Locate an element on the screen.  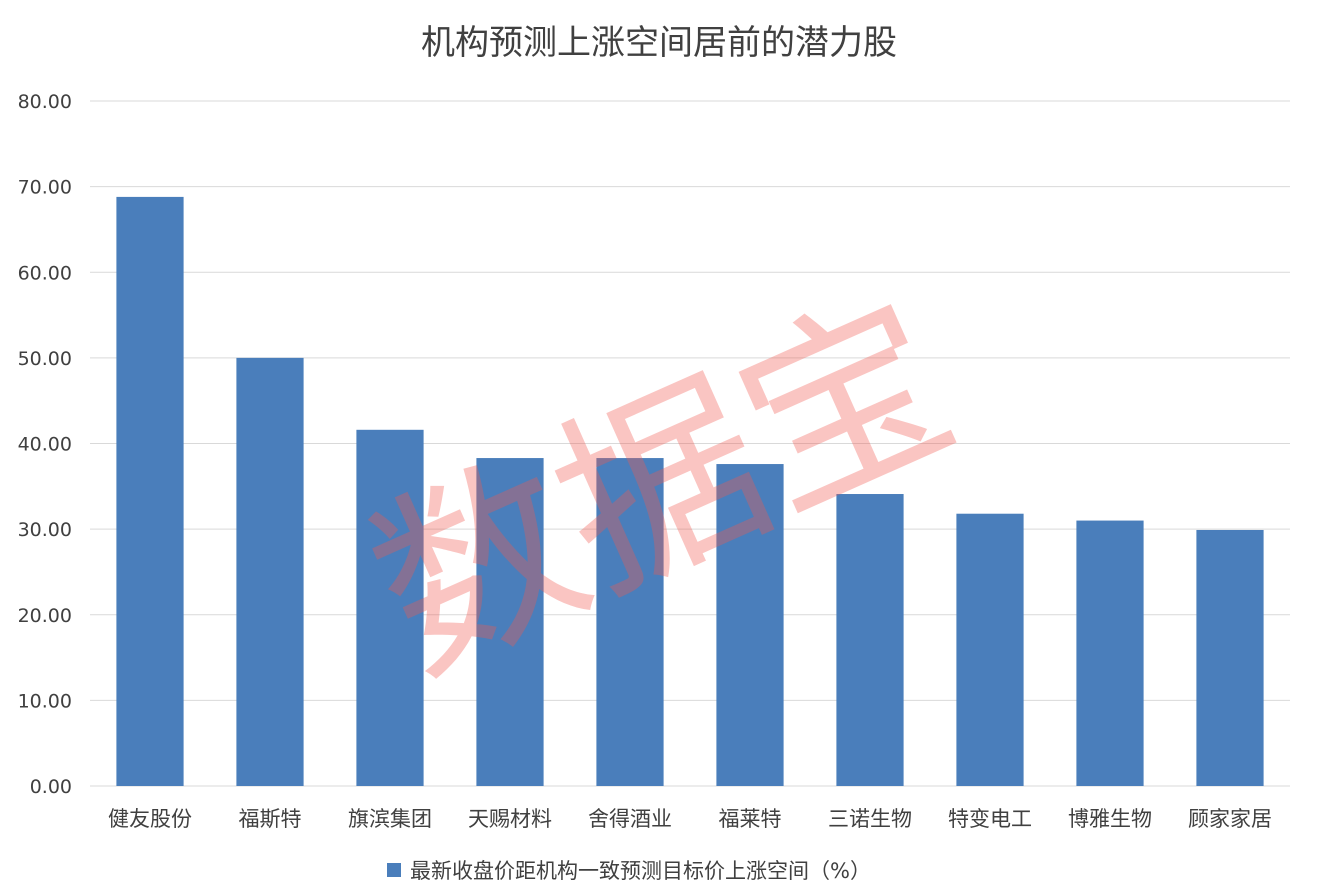
x-category-label: 天赐材料 is located at coordinates (510, 819).